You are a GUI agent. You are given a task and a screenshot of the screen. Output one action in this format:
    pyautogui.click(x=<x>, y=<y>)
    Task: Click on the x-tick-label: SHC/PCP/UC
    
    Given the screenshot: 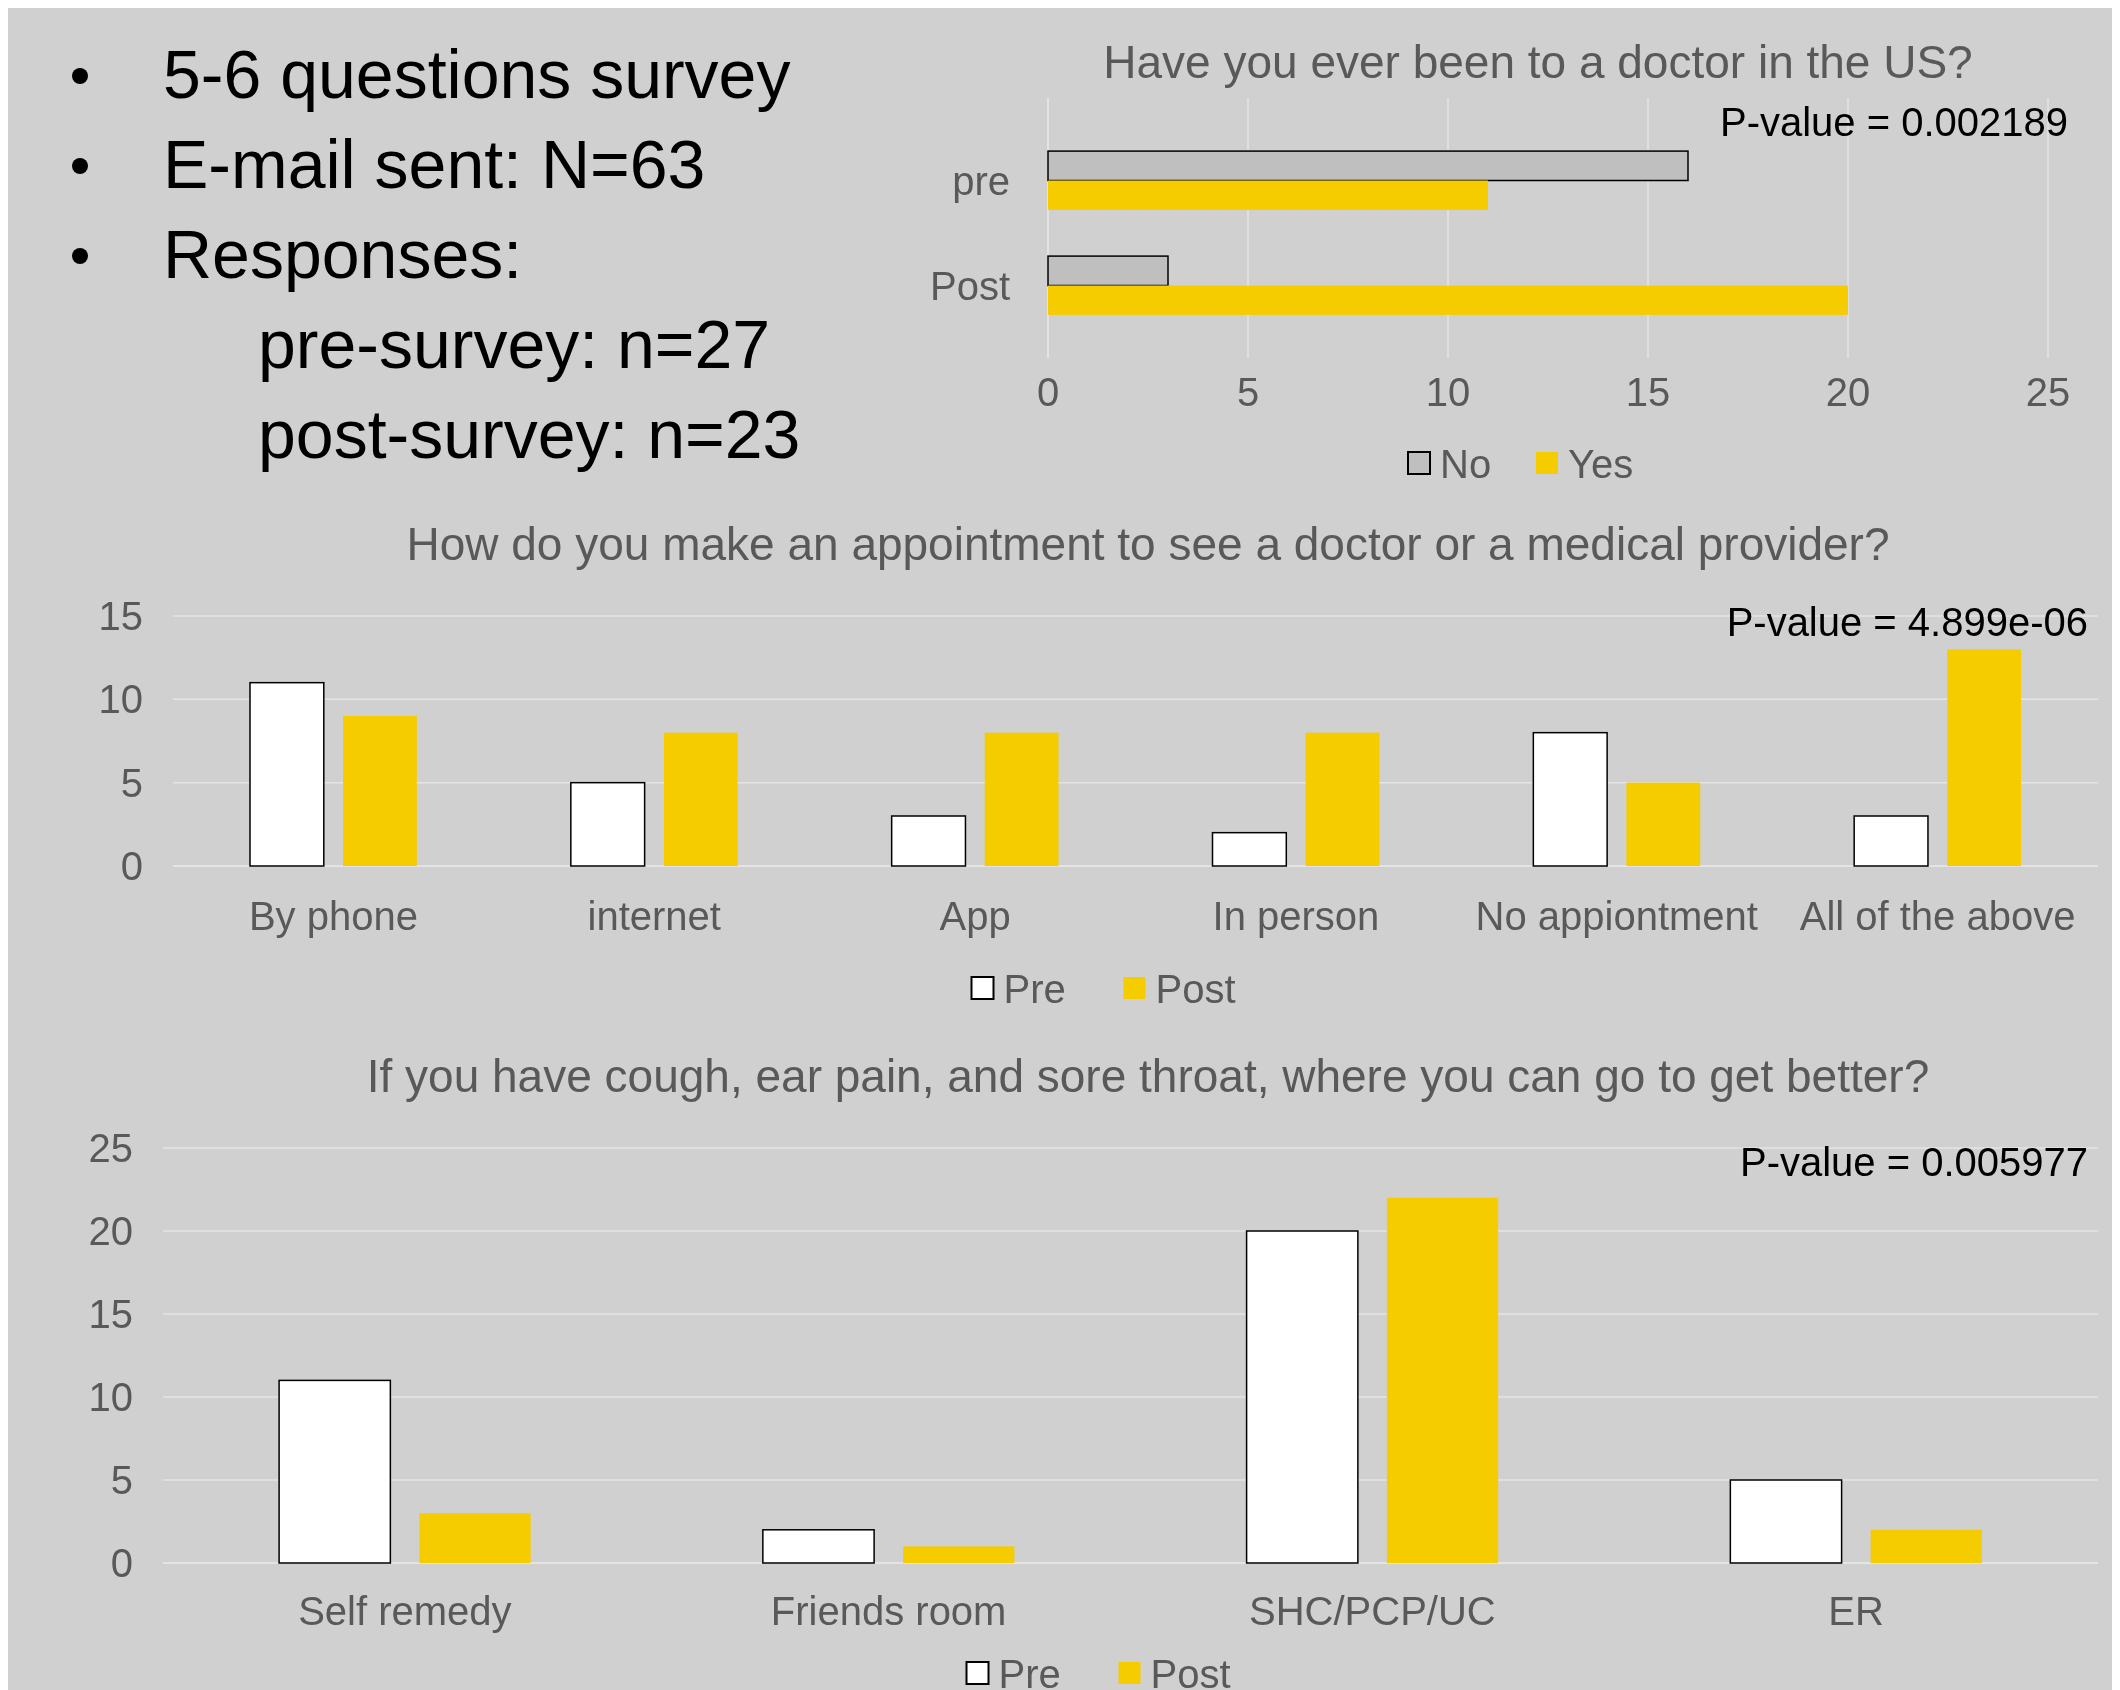 What is the action you would take?
    pyautogui.click(x=1372, y=1611)
    